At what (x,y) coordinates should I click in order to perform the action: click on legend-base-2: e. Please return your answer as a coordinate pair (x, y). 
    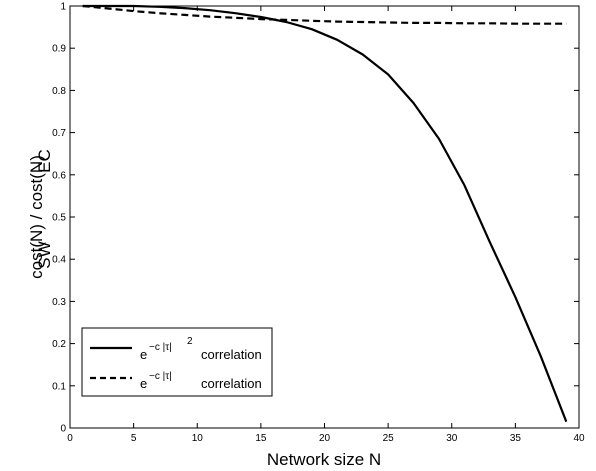
    Looking at the image, I should click on (143, 383).